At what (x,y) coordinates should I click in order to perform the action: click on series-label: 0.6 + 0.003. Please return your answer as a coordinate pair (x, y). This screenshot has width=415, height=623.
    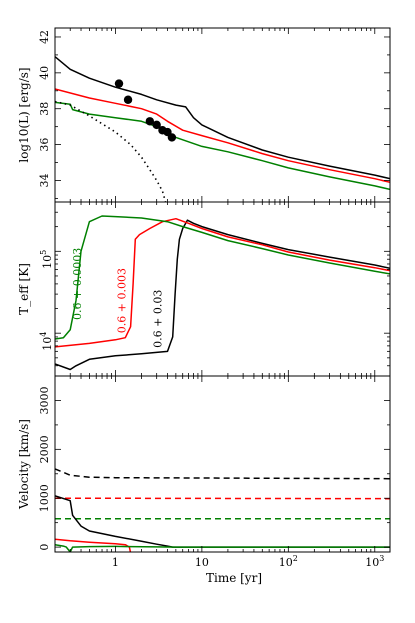
    Looking at the image, I should click on (121, 300).